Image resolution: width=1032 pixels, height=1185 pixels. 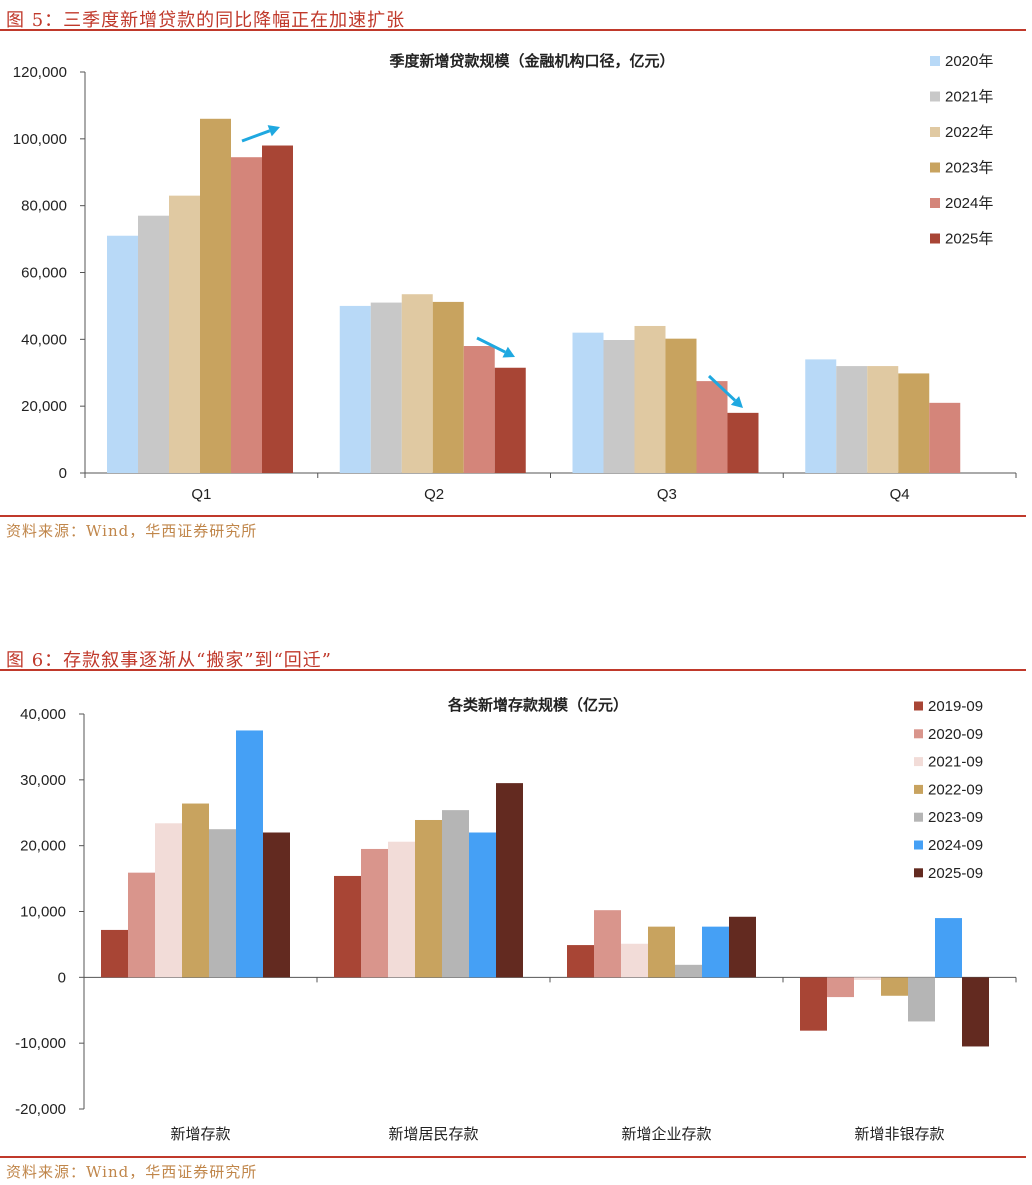 What do you see at coordinates (40, 1109) in the screenshot?
I see `y-tick-label: -20,000` at bounding box center [40, 1109].